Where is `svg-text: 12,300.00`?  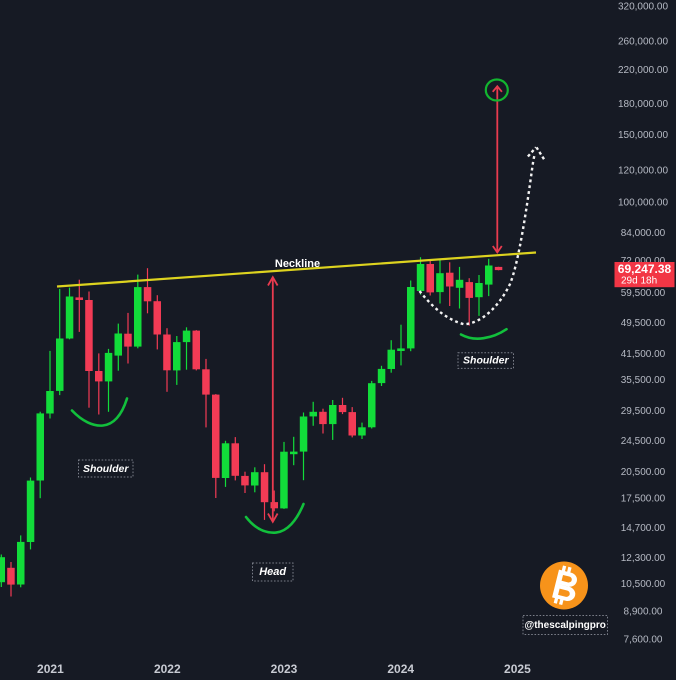 svg-text: 12,300.00 is located at coordinates (643, 558).